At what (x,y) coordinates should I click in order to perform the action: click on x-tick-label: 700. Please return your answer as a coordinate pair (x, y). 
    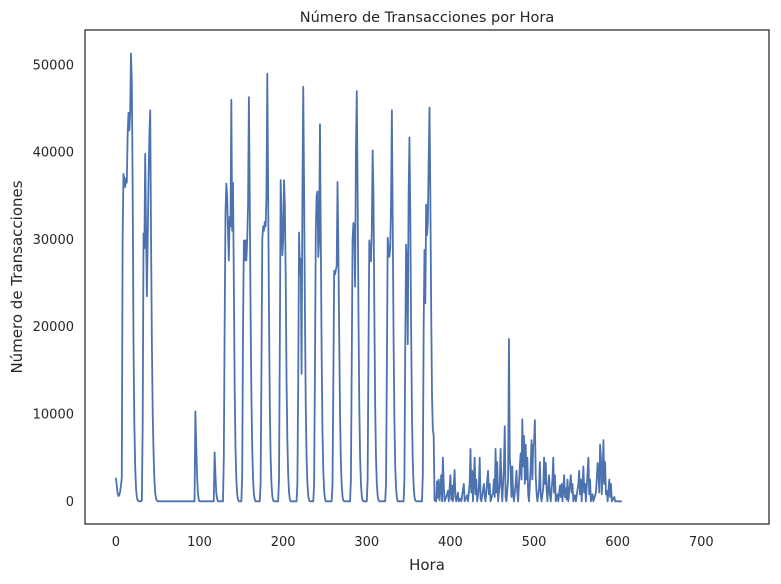
    Looking at the image, I should click on (701, 542).